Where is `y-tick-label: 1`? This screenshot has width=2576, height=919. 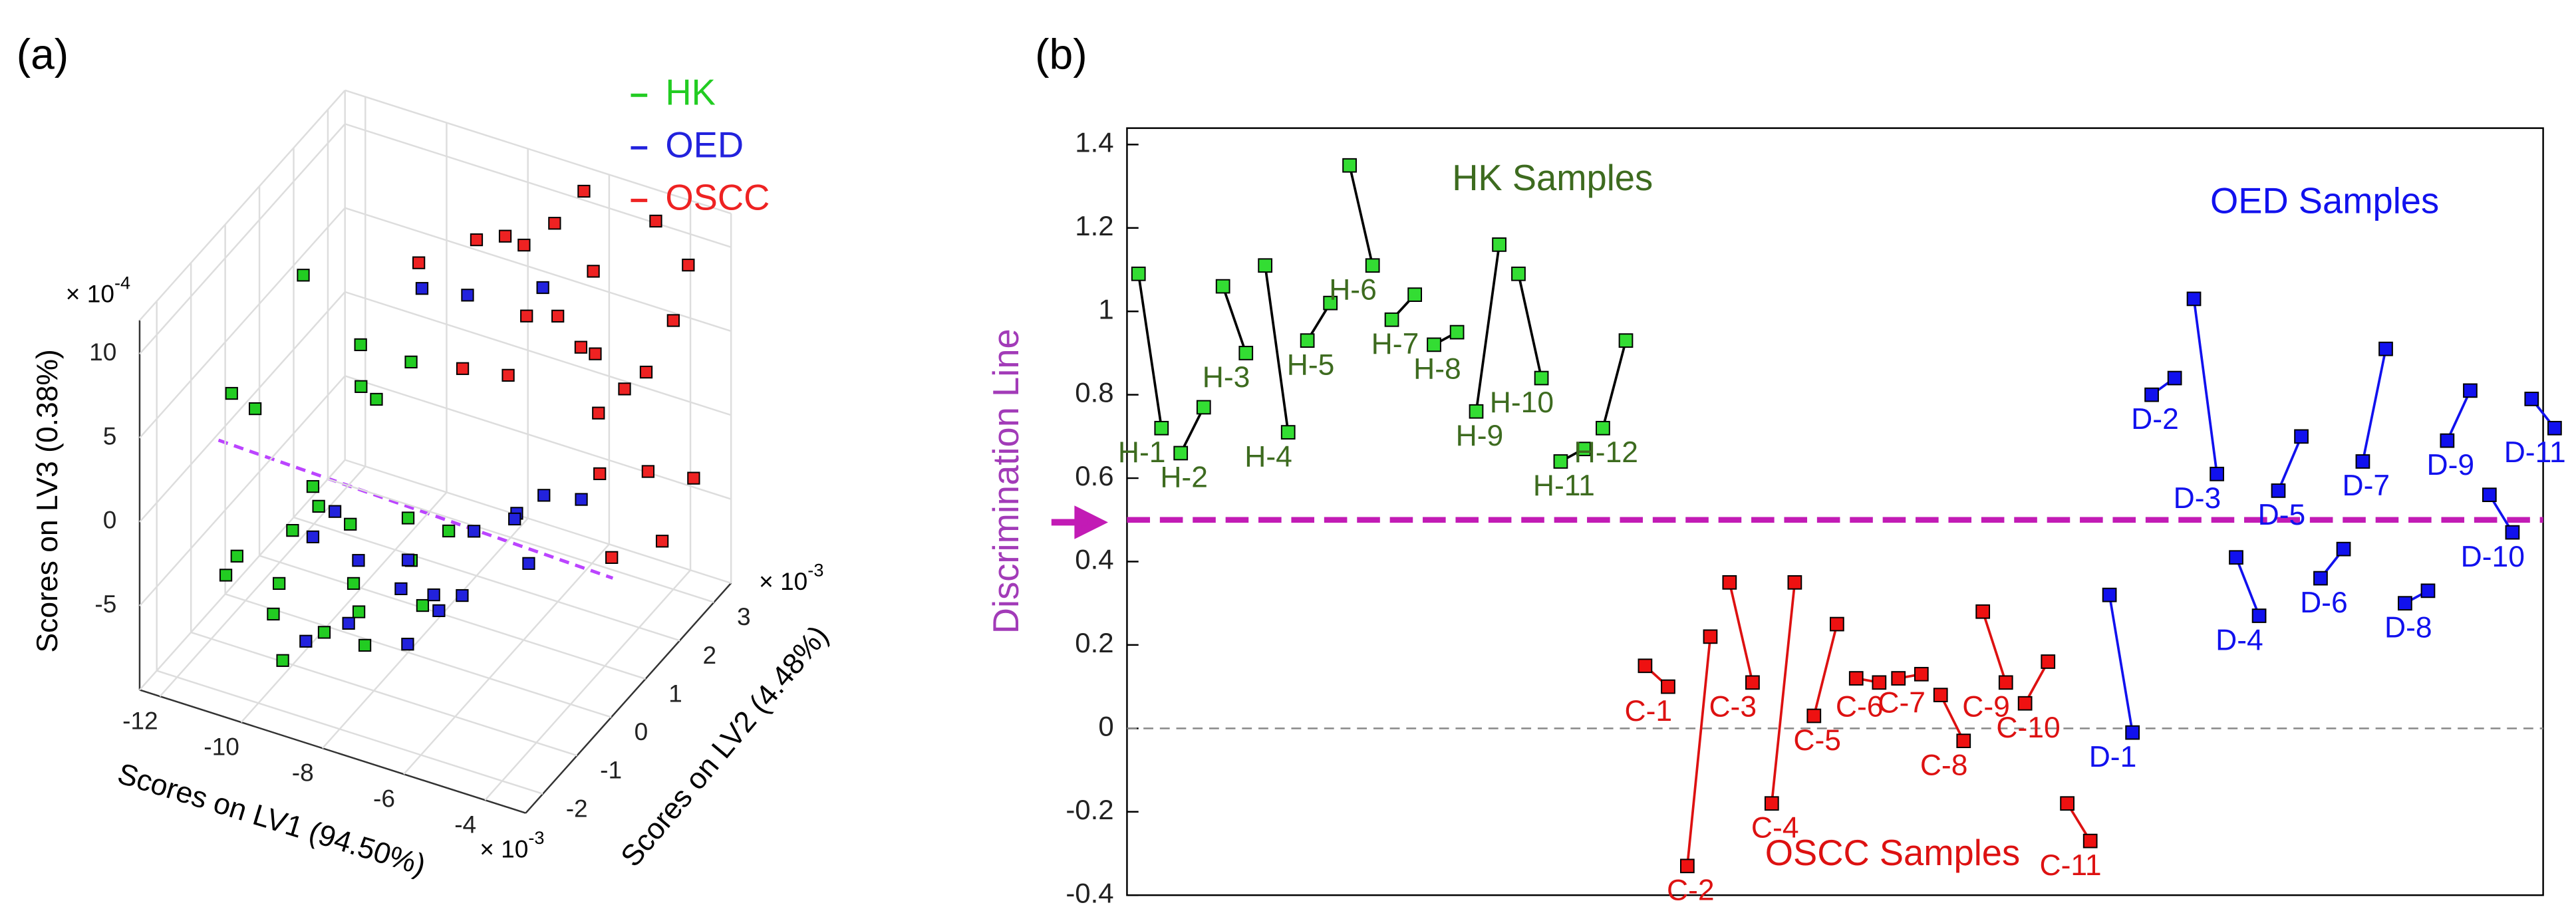
y-tick-label: 1 is located at coordinates (1105, 309).